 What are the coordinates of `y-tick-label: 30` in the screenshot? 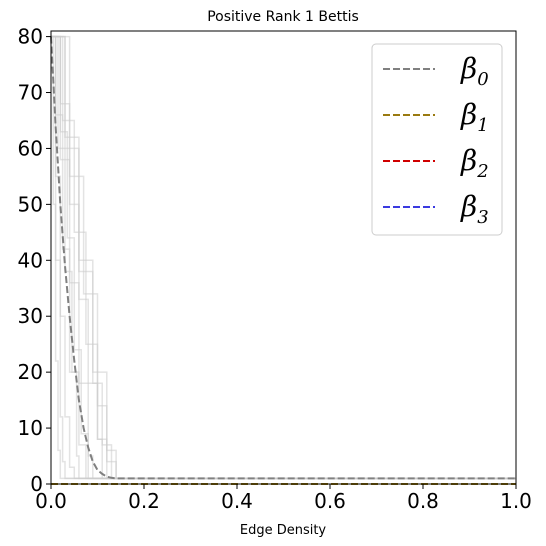 It's located at (30, 316).